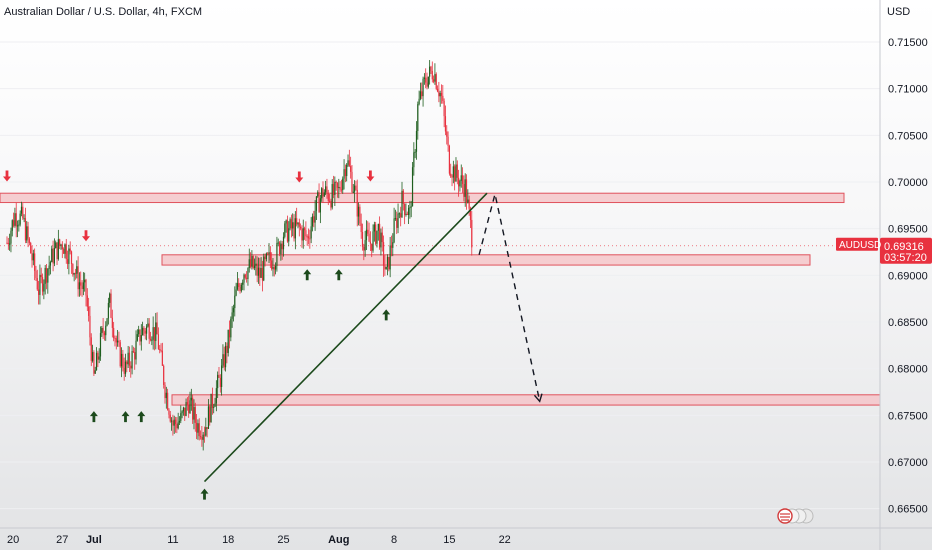 Image resolution: width=932 pixels, height=550 pixels. Describe the element at coordinates (898, 12) in the screenshot. I see `price-axis-unit: USD` at that location.